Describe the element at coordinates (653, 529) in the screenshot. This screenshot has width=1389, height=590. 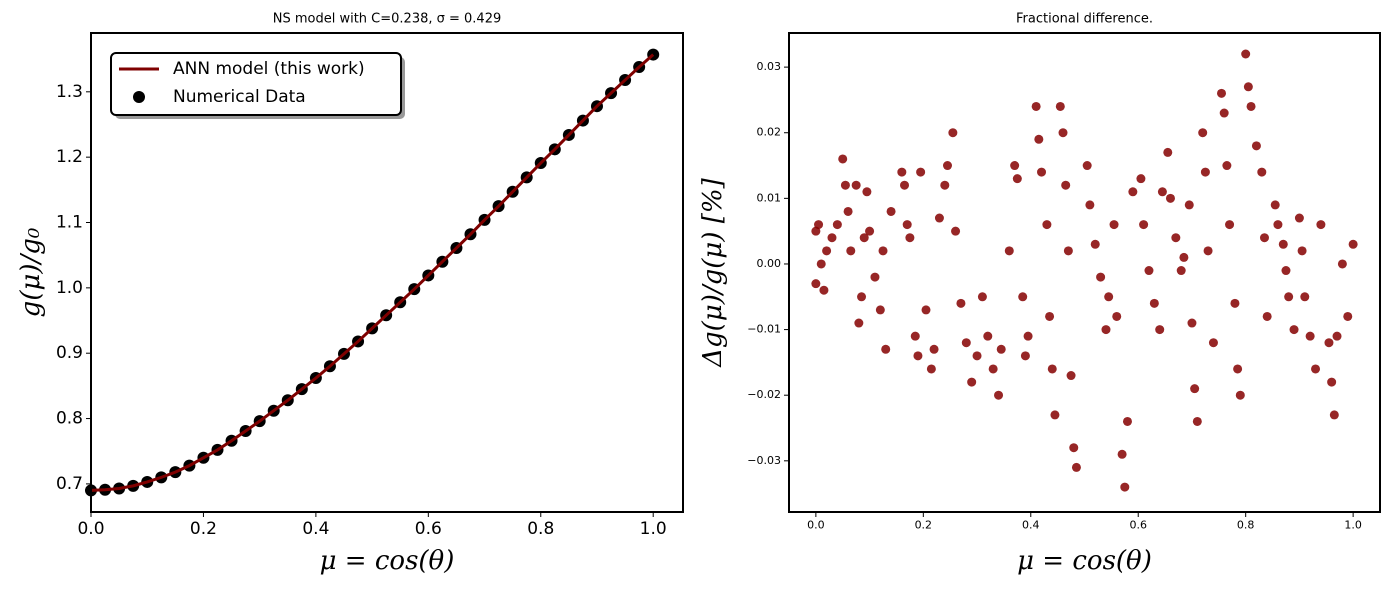
I see `x-tick-label: 1.0` at that location.